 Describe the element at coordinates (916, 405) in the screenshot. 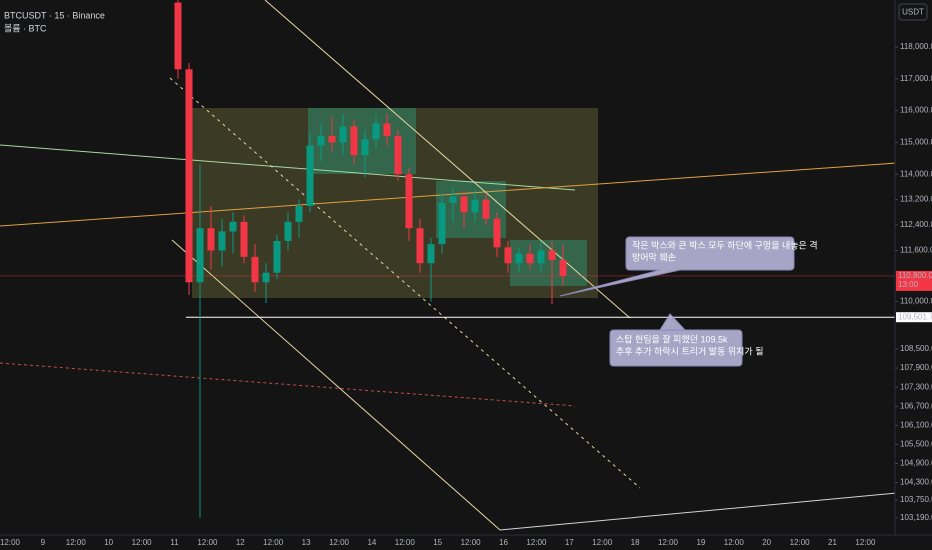

I see `y-tick-label: 106,700.00` at that location.